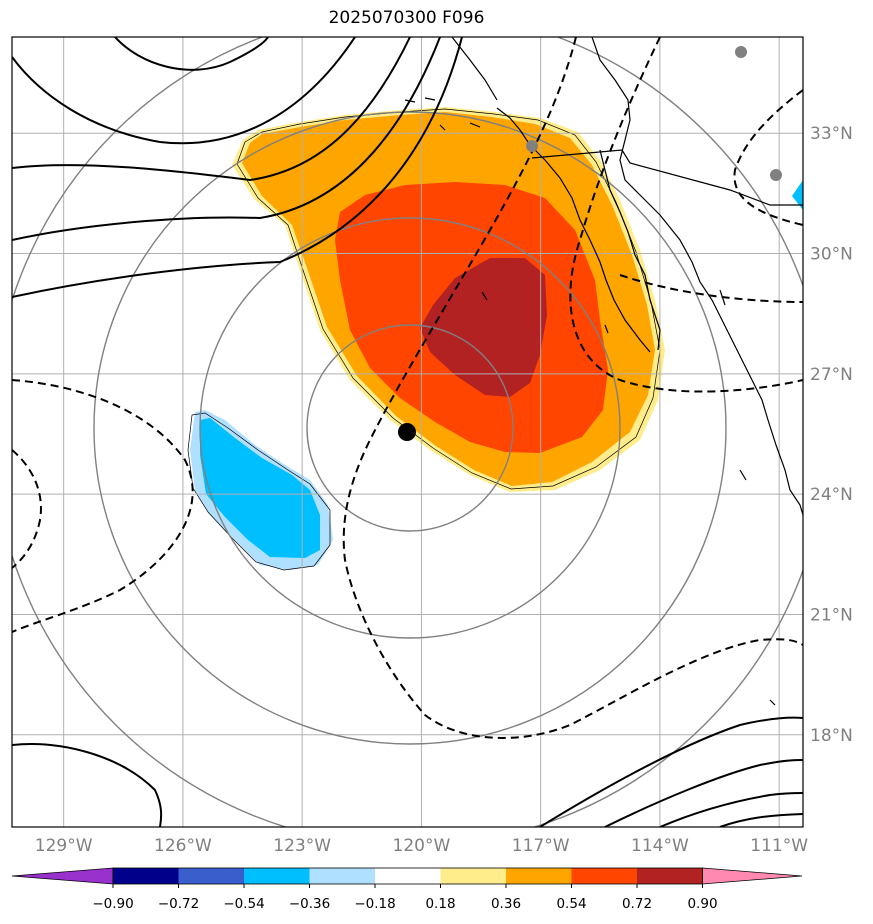 The width and height of the screenshot is (873, 924). I want to click on colorbar-extend-min, so click(62, 876).